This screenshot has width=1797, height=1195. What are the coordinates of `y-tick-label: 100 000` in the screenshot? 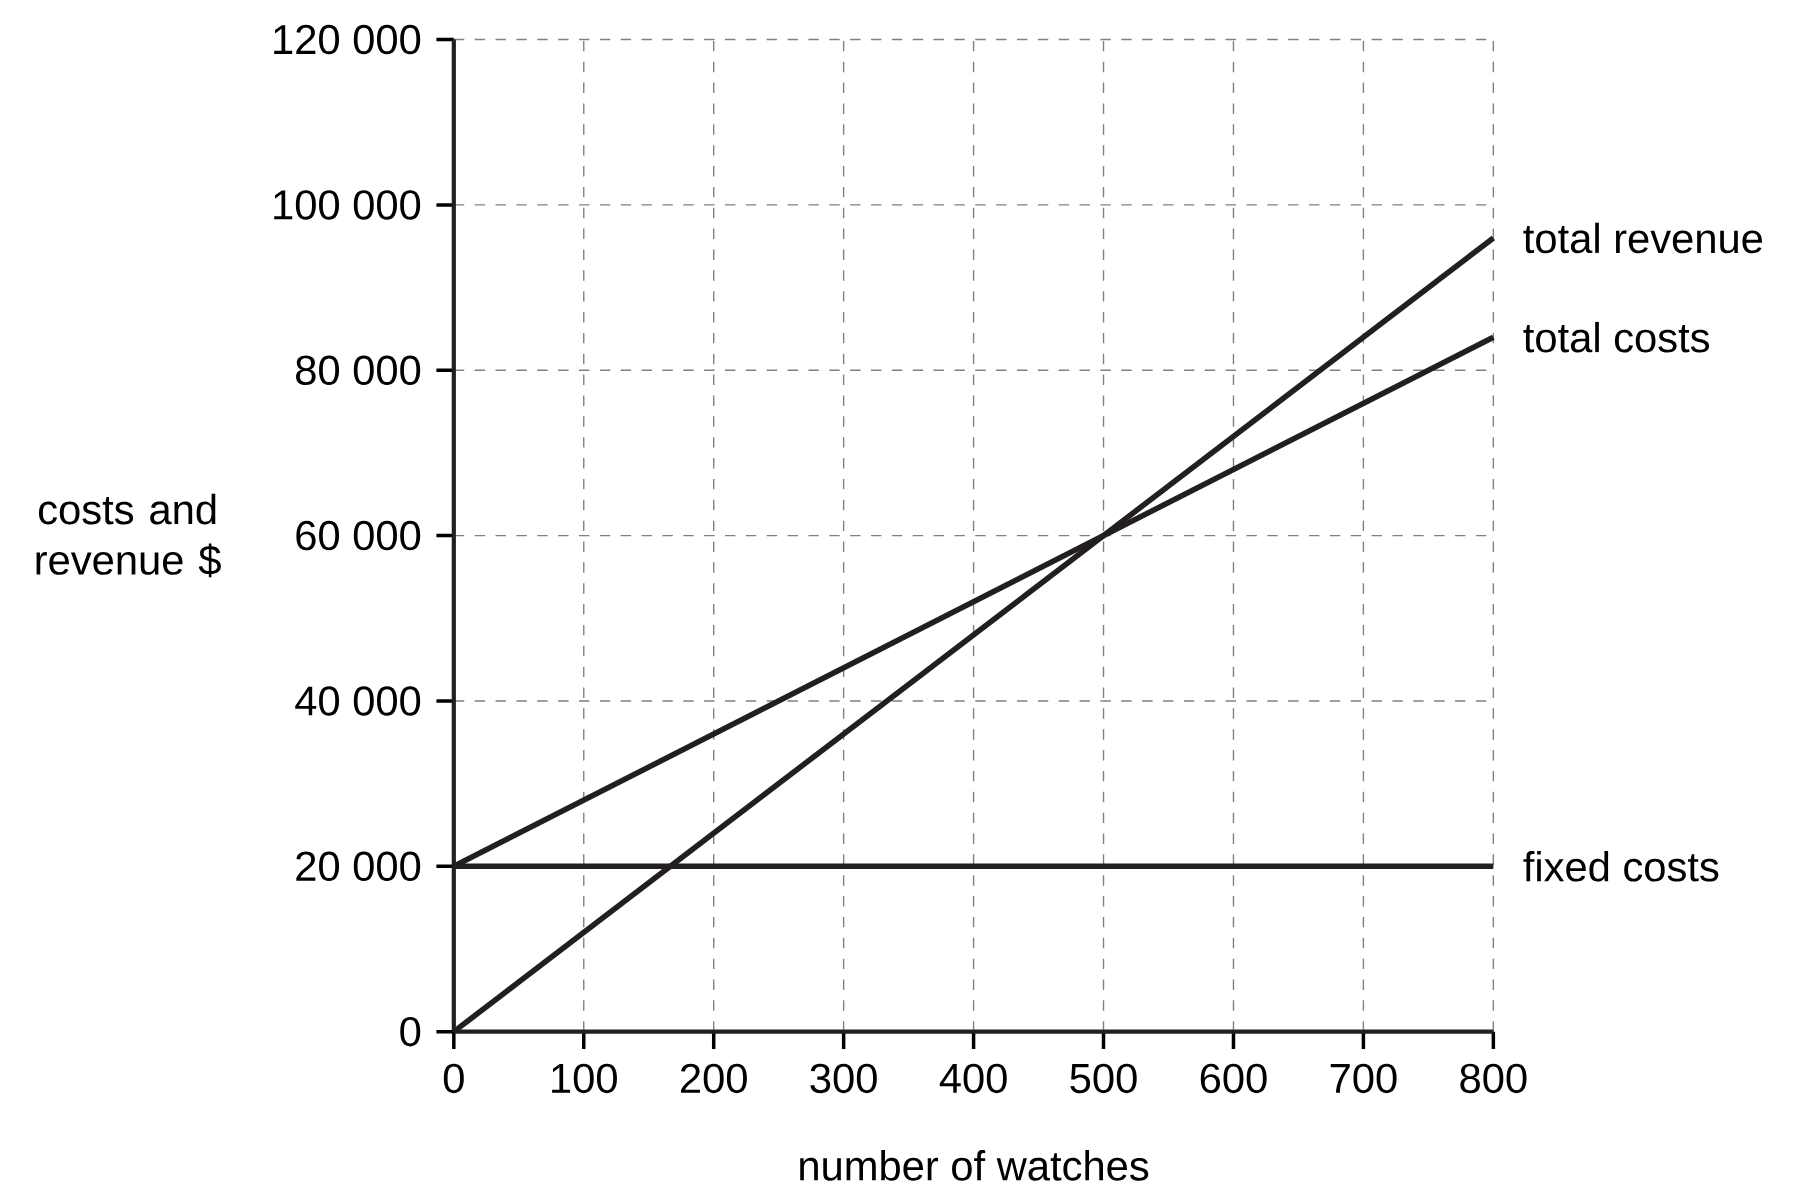 It's located at (347, 205).